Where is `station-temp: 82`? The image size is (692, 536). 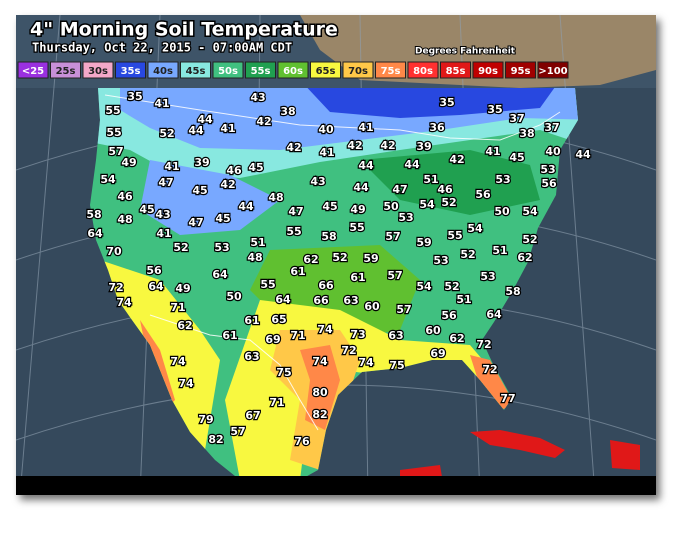
station-temp: 82 is located at coordinates (215, 439).